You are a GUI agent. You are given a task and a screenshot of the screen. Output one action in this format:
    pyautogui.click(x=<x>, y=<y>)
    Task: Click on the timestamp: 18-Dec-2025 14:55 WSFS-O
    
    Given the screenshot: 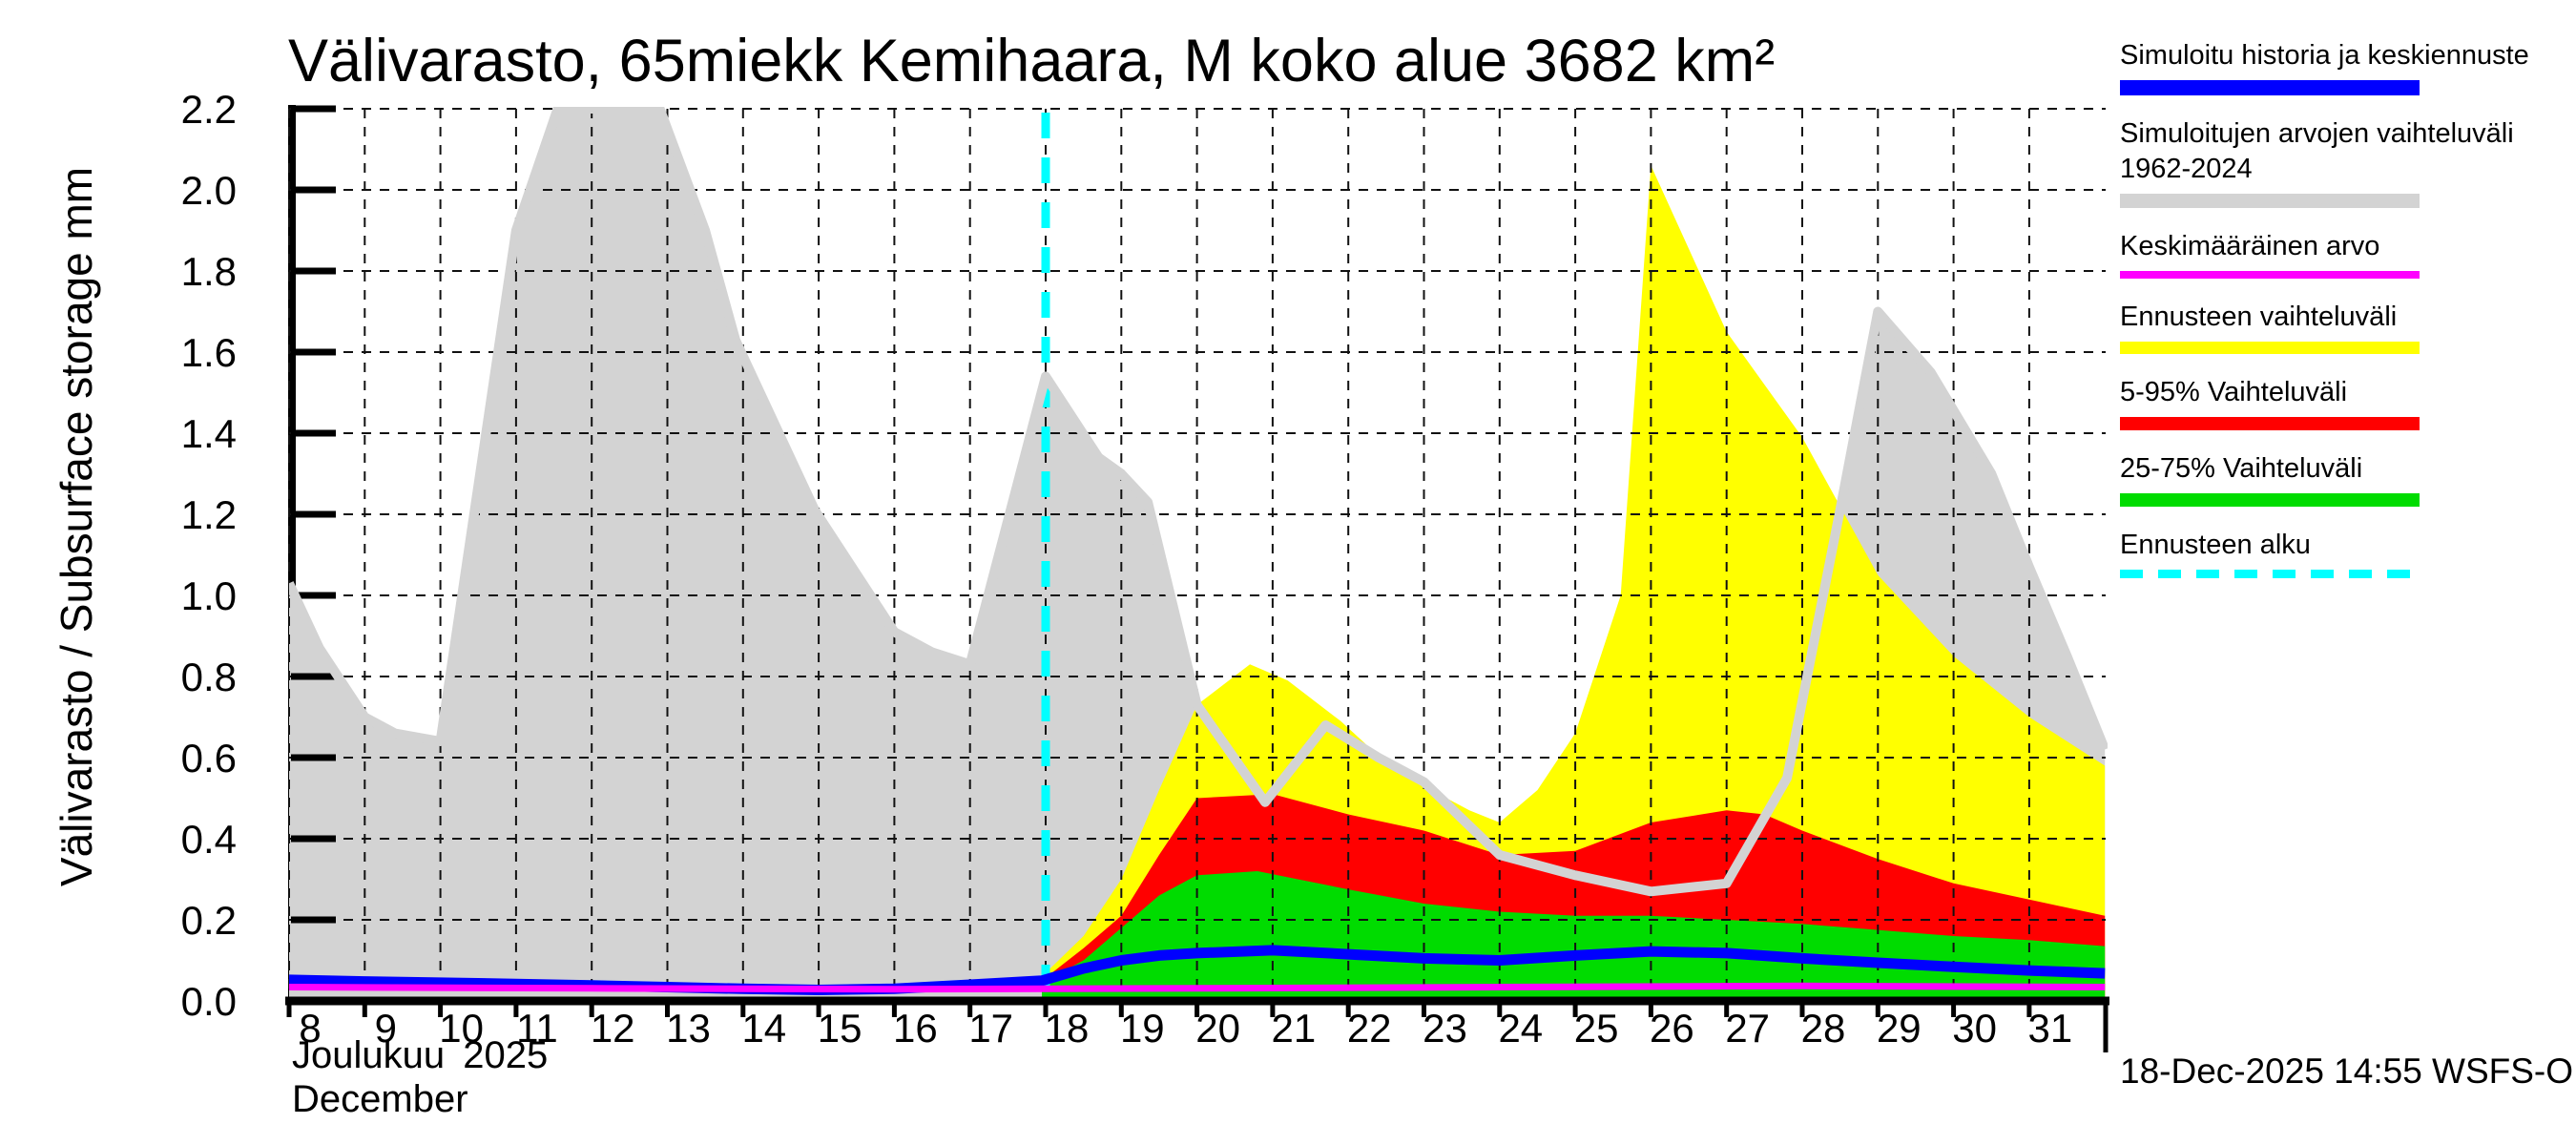 What is the action you would take?
    pyautogui.click(x=2347, y=1071)
    